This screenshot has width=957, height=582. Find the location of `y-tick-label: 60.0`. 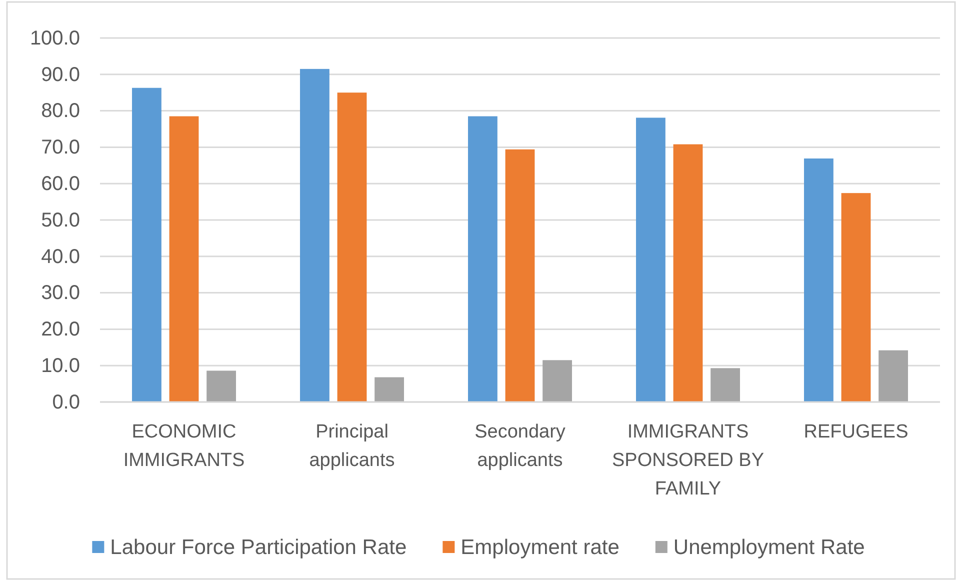

y-tick-label: 60.0 is located at coordinates (60, 184).